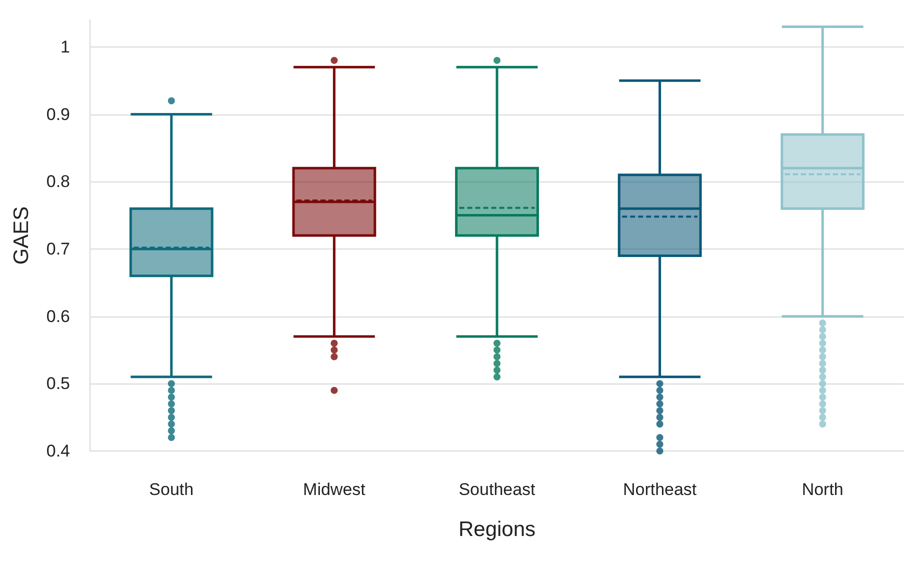 Image resolution: width=909 pixels, height=568 pixels. What do you see at coordinates (497, 489) in the screenshot?
I see `x-tick-label: Southeast` at bounding box center [497, 489].